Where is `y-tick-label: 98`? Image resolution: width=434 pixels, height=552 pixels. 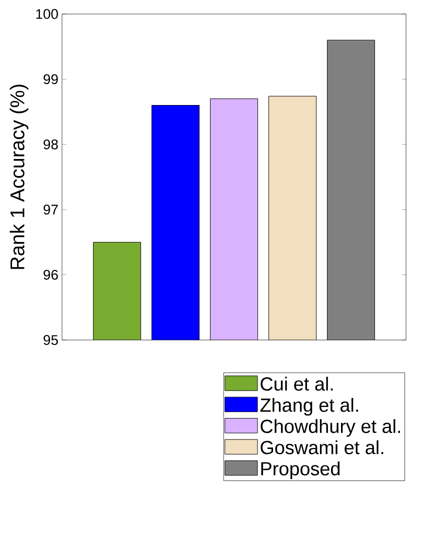
y-tick-label: 98 is located at coordinates (51, 144).